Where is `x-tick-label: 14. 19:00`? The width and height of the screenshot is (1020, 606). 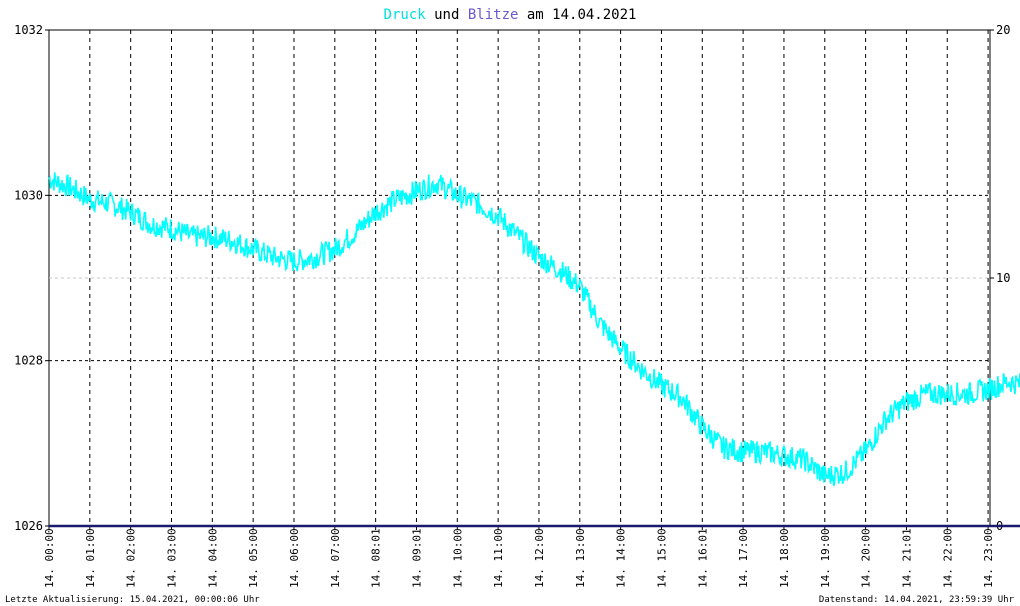
x-tick-label: 14. 19:00 is located at coordinates (825, 558).